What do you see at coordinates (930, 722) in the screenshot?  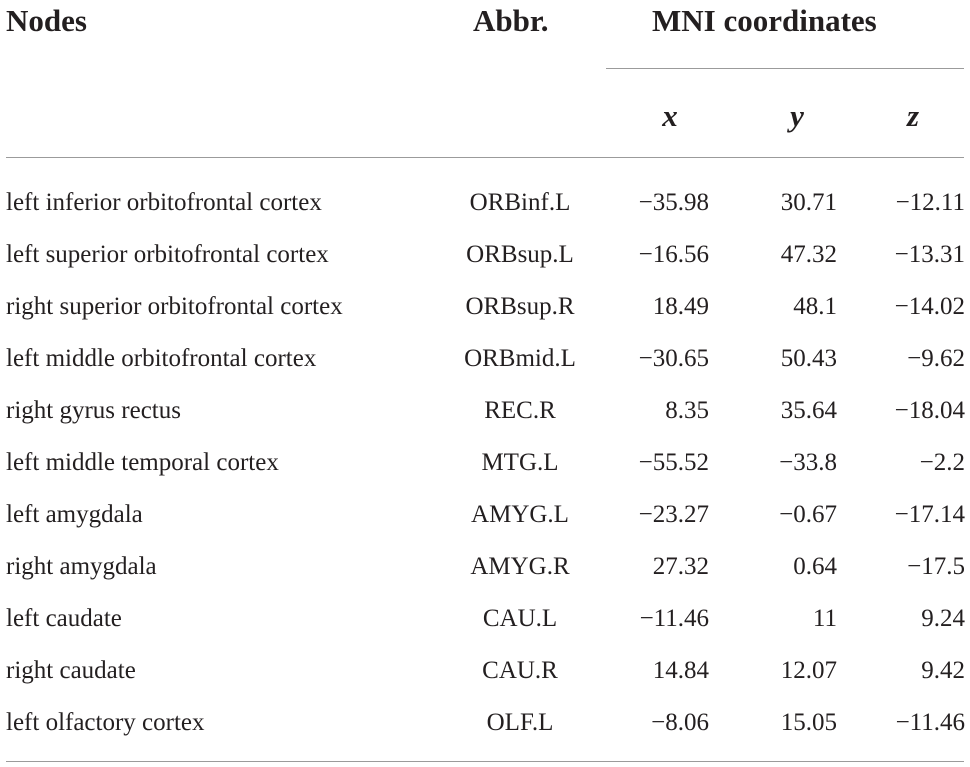 I see `coordinate-z: −11.46` at bounding box center [930, 722].